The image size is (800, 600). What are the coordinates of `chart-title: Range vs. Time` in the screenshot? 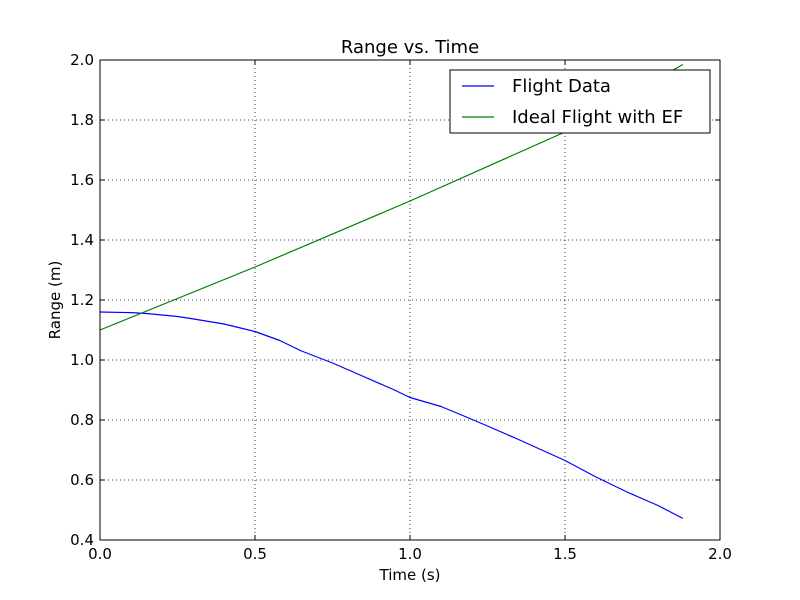 It's located at (410, 47).